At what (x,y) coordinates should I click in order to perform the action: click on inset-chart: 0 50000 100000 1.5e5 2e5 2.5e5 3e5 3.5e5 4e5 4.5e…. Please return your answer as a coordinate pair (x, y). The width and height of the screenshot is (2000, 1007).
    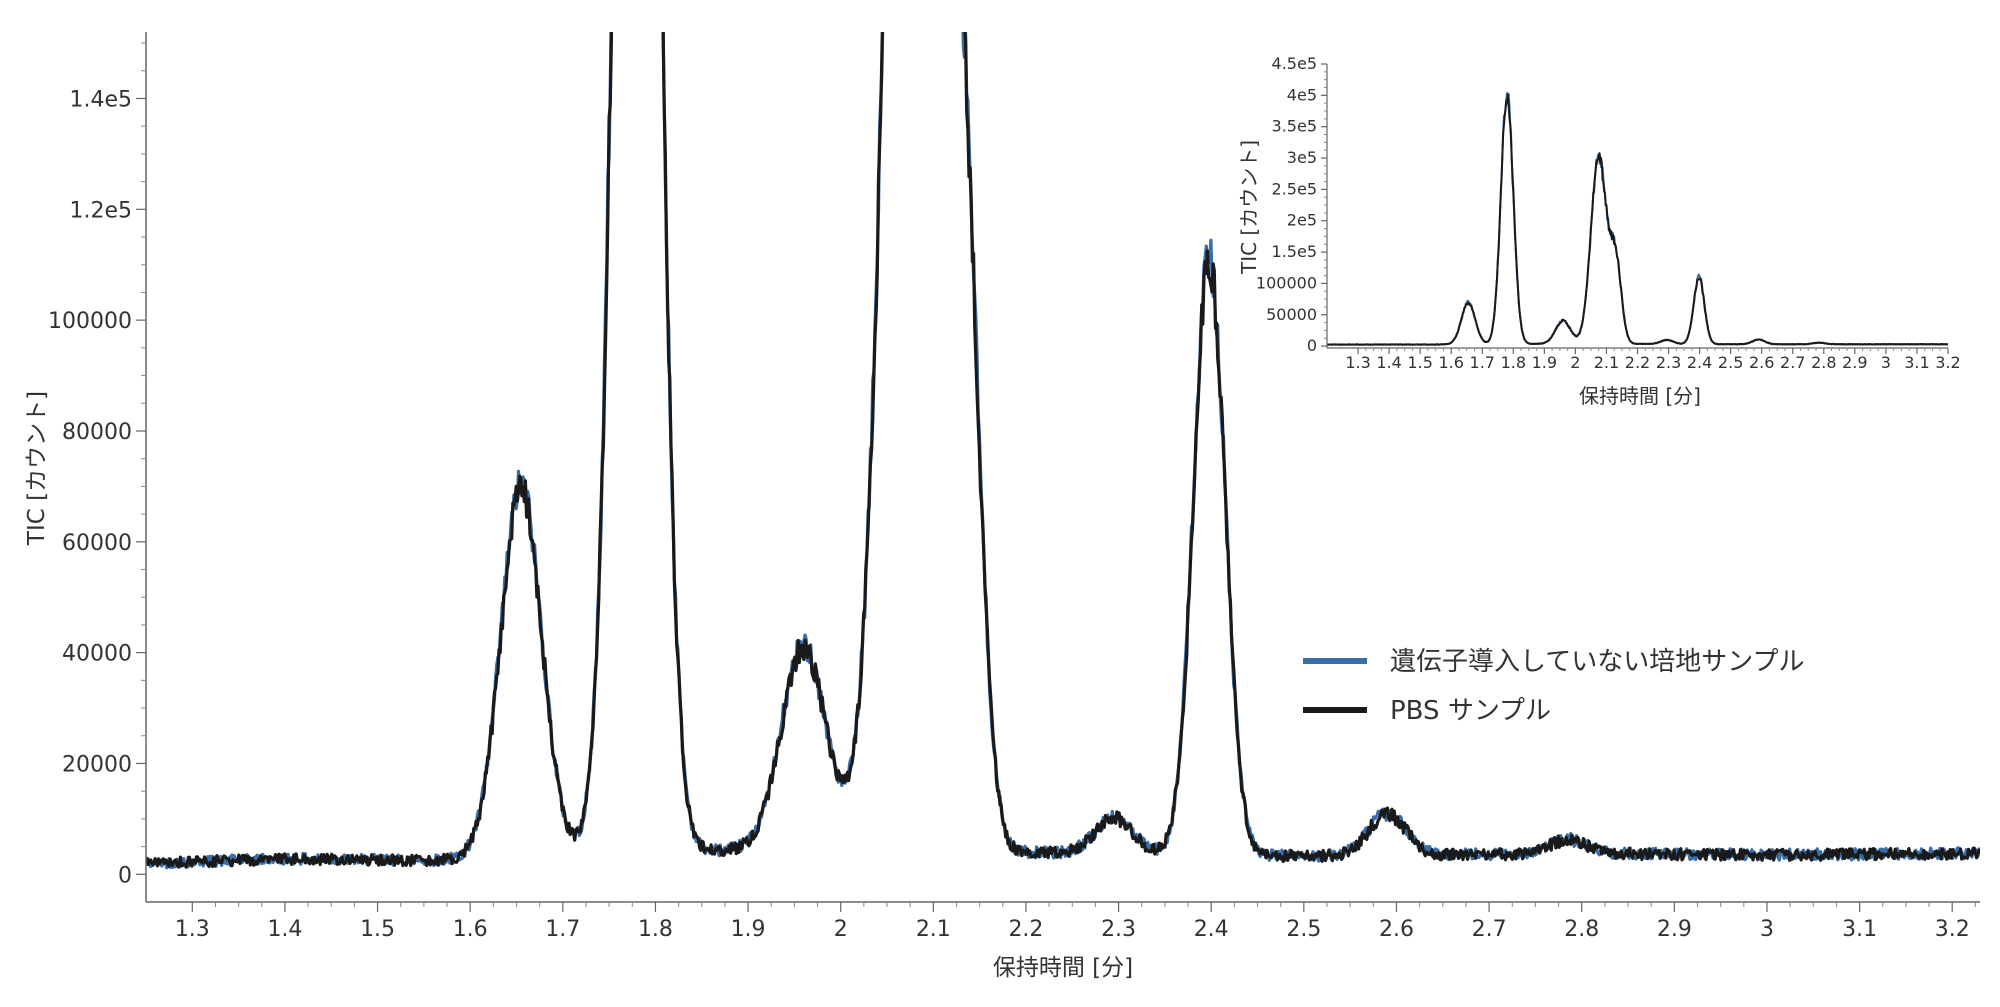
    Looking at the image, I should click on (1599, 231).